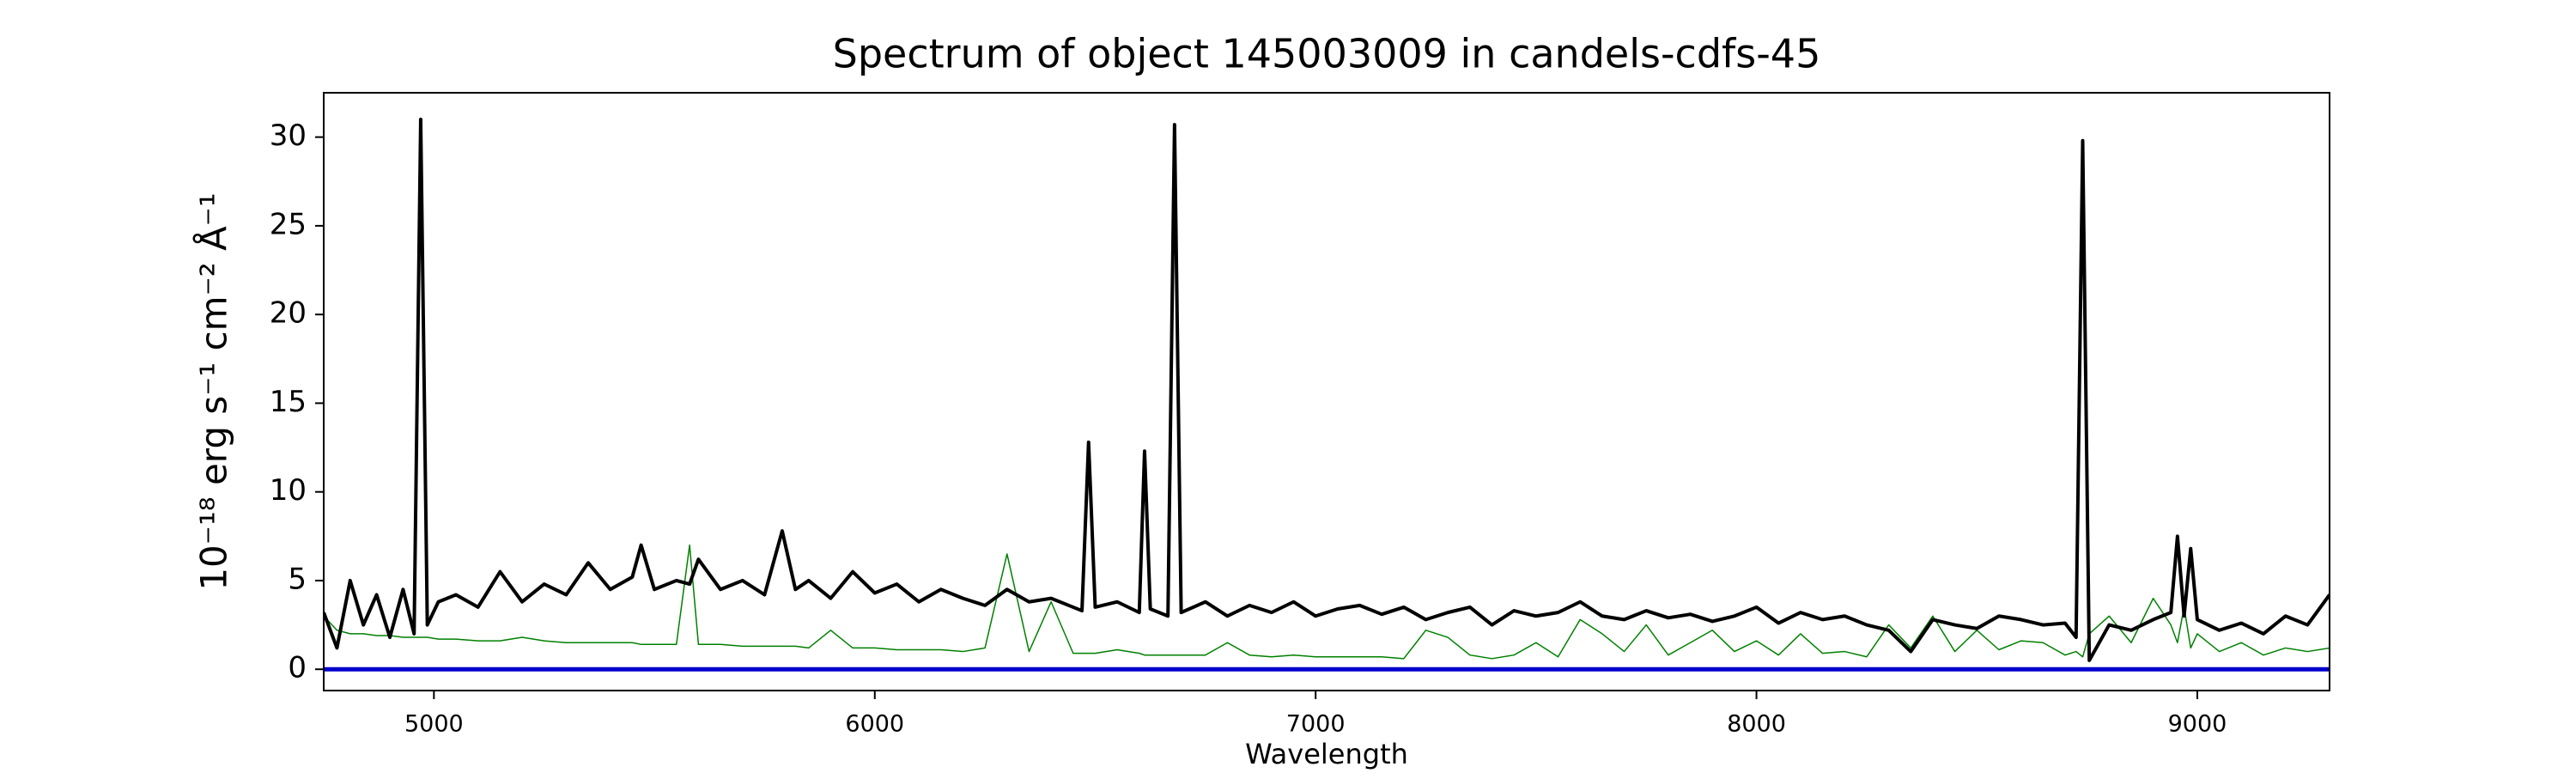  What do you see at coordinates (289, 313) in the screenshot?
I see `y-tick-label: 20` at bounding box center [289, 313].